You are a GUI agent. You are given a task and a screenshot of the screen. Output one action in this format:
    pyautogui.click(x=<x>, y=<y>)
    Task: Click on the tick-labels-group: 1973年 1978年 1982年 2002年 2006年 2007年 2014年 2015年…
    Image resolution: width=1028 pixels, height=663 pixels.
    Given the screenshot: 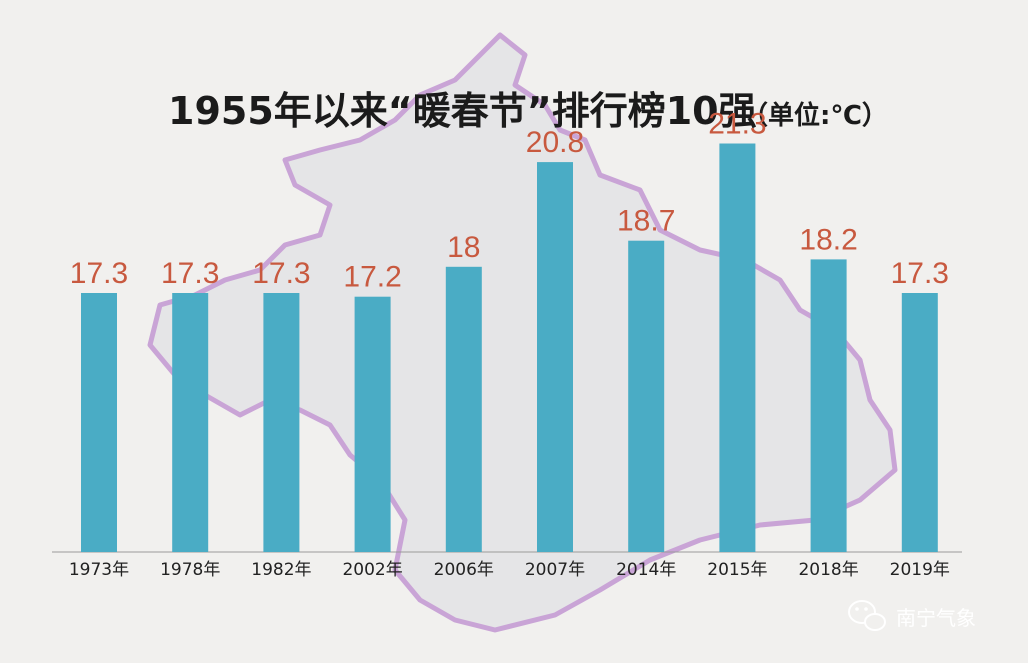 What is the action you would take?
    pyautogui.click(x=509, y=570)
    